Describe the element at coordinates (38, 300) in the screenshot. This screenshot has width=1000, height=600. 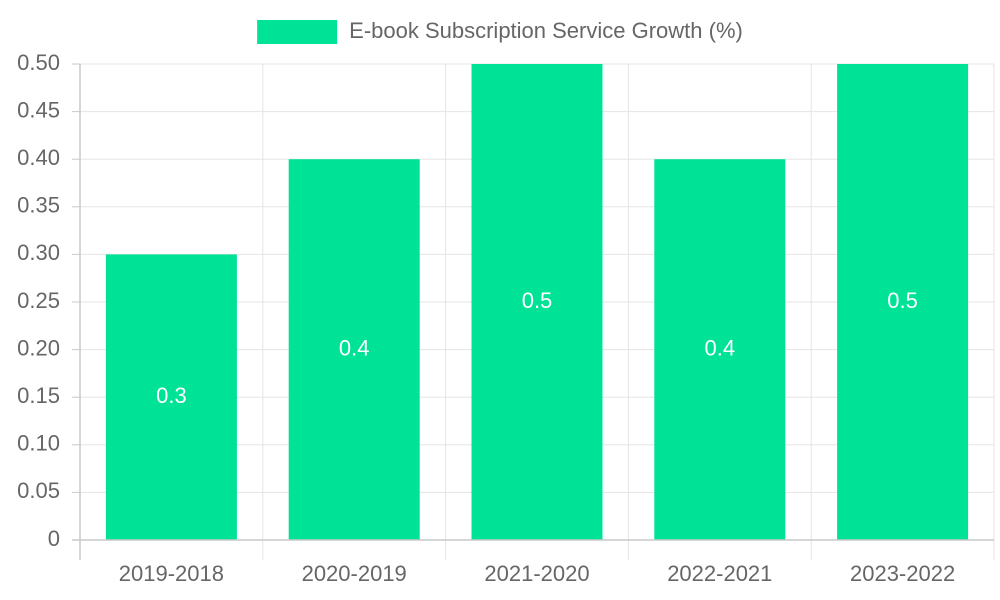
I see `y-tick-label: 0.25` at that location.